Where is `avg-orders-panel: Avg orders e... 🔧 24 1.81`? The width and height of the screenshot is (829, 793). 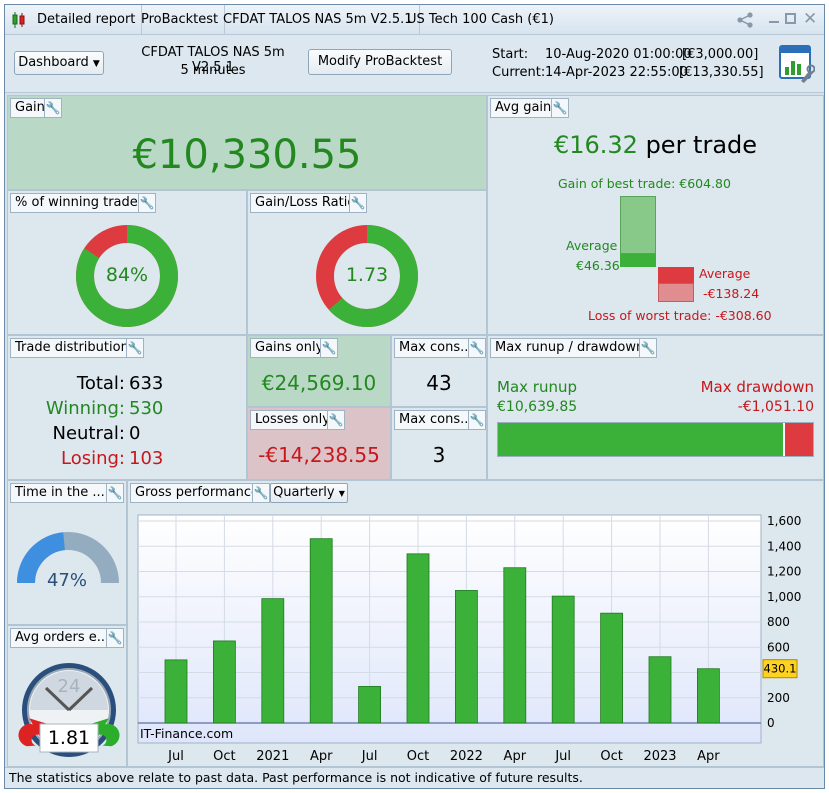
avg-orders-panel: Avg orders e... 🔧 24 1.81 is located at coordinates (67, 696).